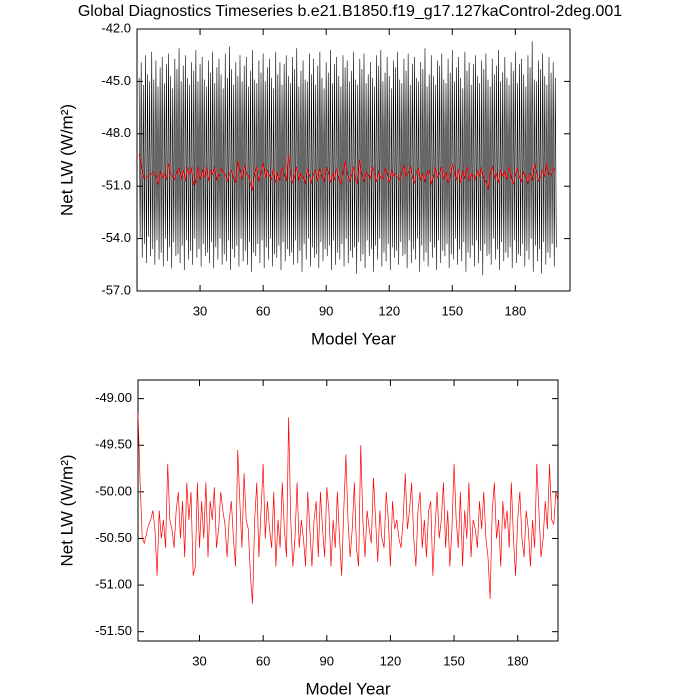 The image size is (700, 700). I want to click on y-tick-label: -51.00, so click(113, 584).